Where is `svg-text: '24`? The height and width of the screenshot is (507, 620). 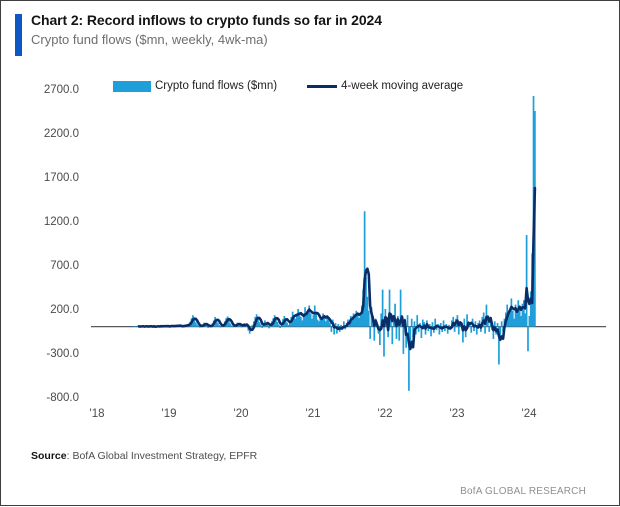
svg-text: '24 is located at coordinates (530, 414).